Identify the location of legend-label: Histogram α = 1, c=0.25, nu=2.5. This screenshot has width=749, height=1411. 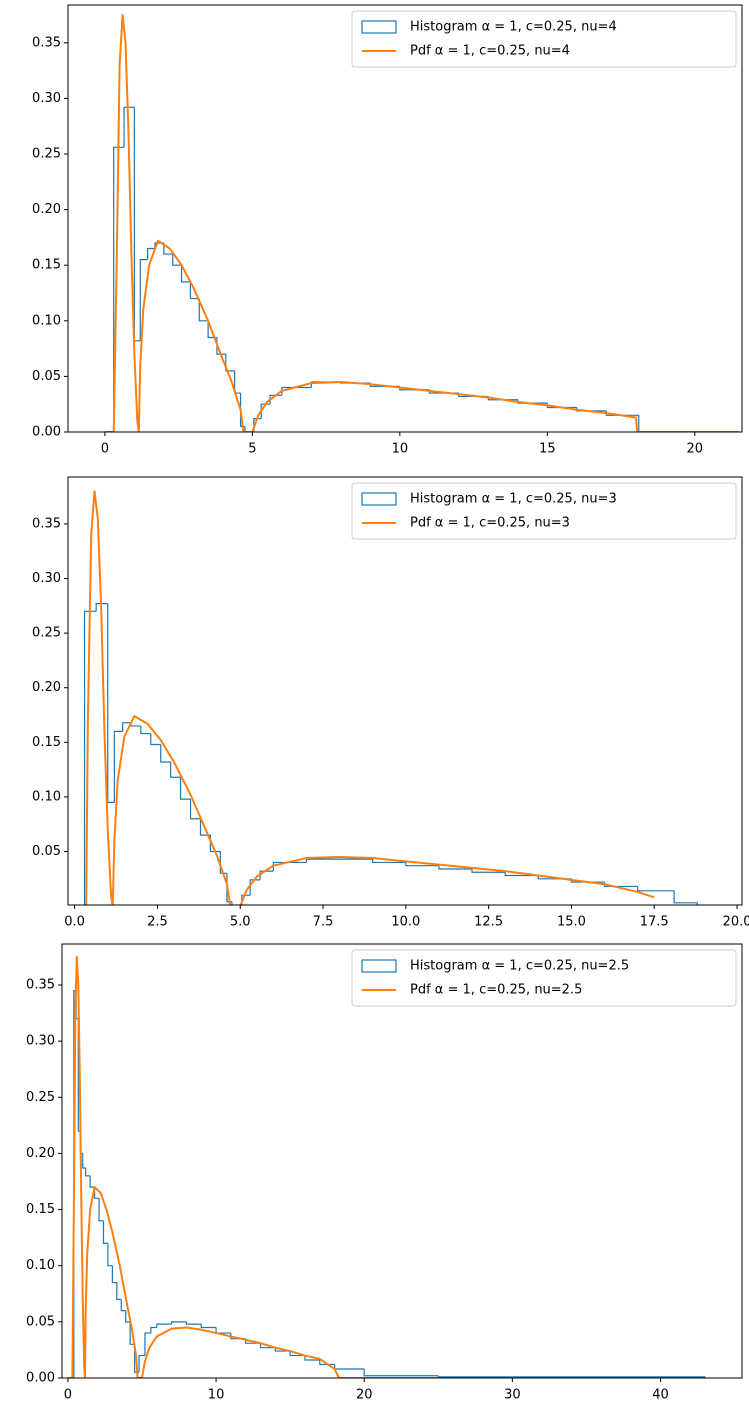
(519, 966).